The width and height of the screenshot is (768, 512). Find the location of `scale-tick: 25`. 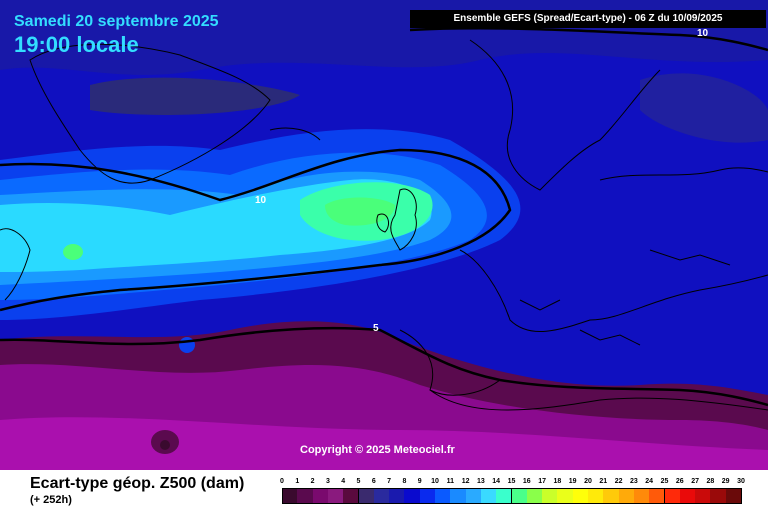

scale-tick: 25 is located at coordinates (664, 481).